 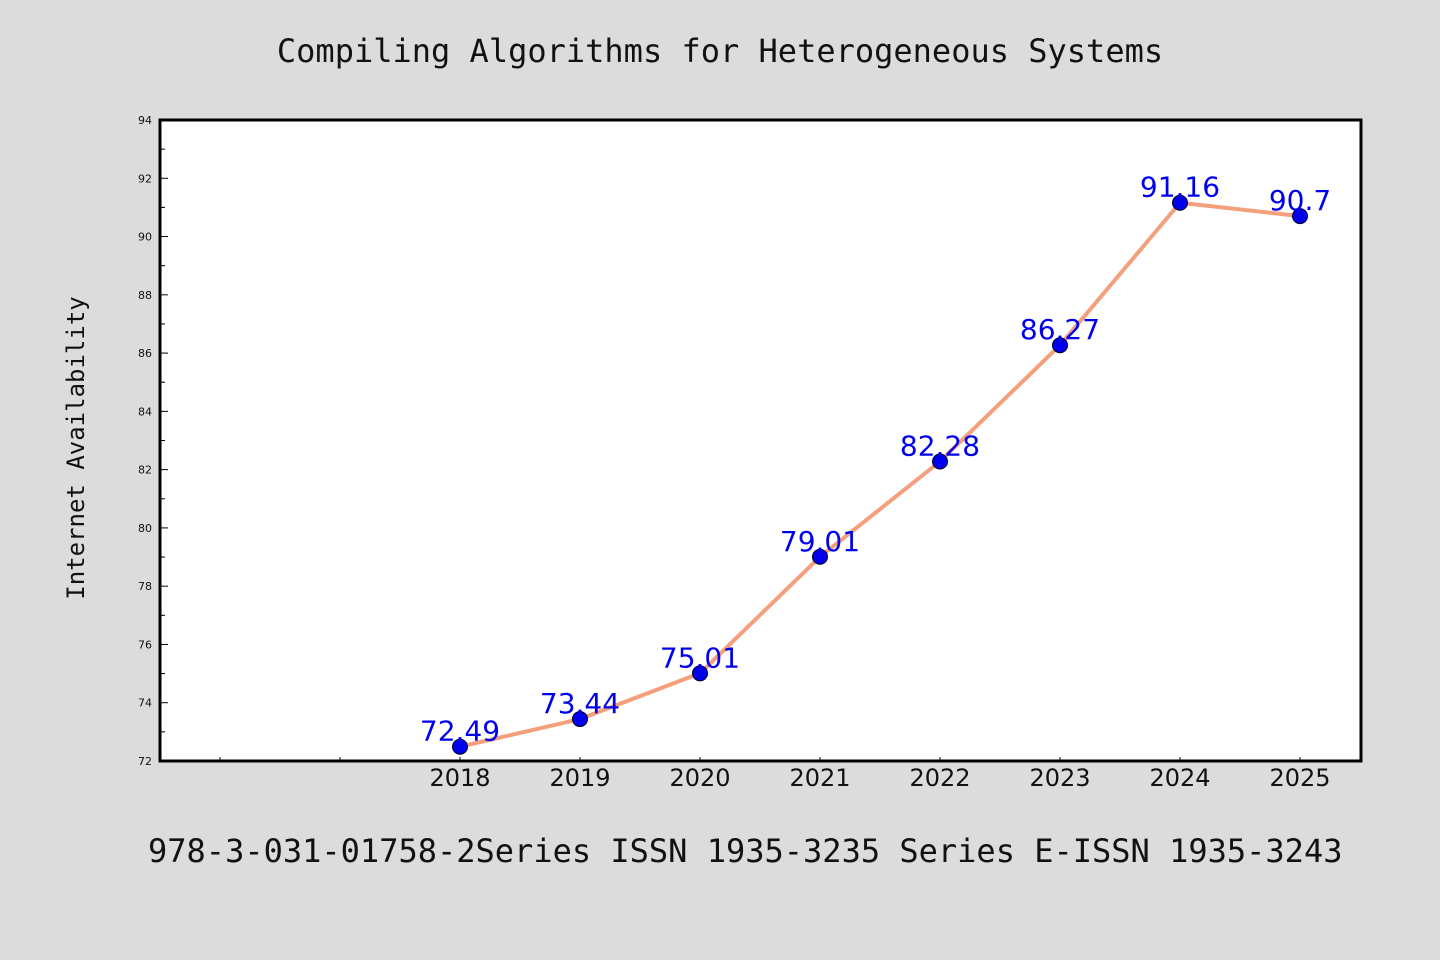 I want to click on y-tick-label: 88, so click(x=145, y=295).